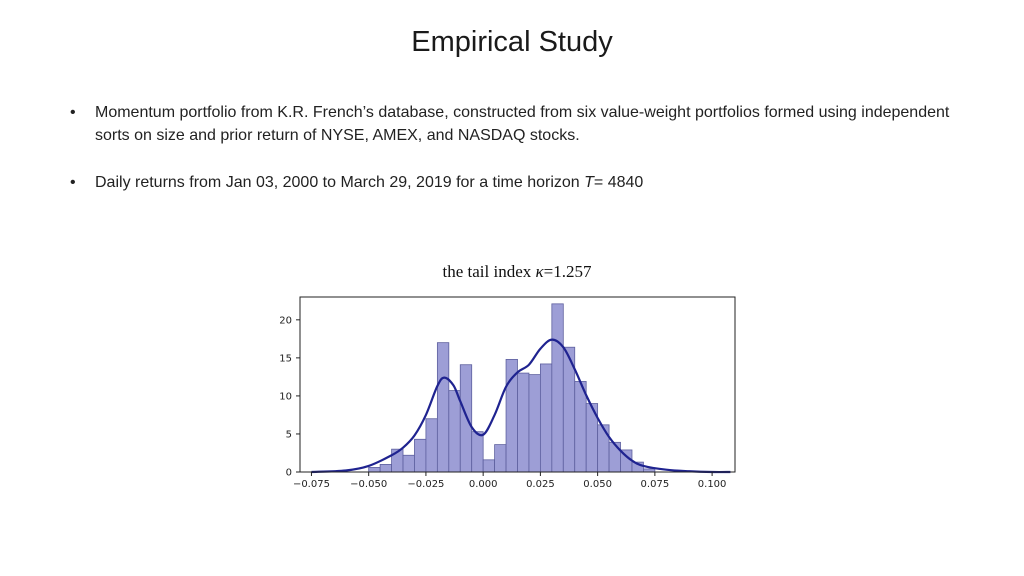  Describe the element at coordinates (311, 484) in the screenshot. I see `x-tick-label: −0.075` at that location.